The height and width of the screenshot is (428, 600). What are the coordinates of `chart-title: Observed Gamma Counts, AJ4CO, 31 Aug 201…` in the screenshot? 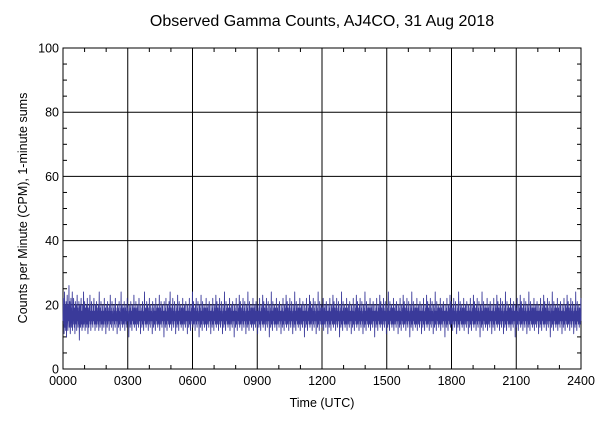 It's located at (322, 21).